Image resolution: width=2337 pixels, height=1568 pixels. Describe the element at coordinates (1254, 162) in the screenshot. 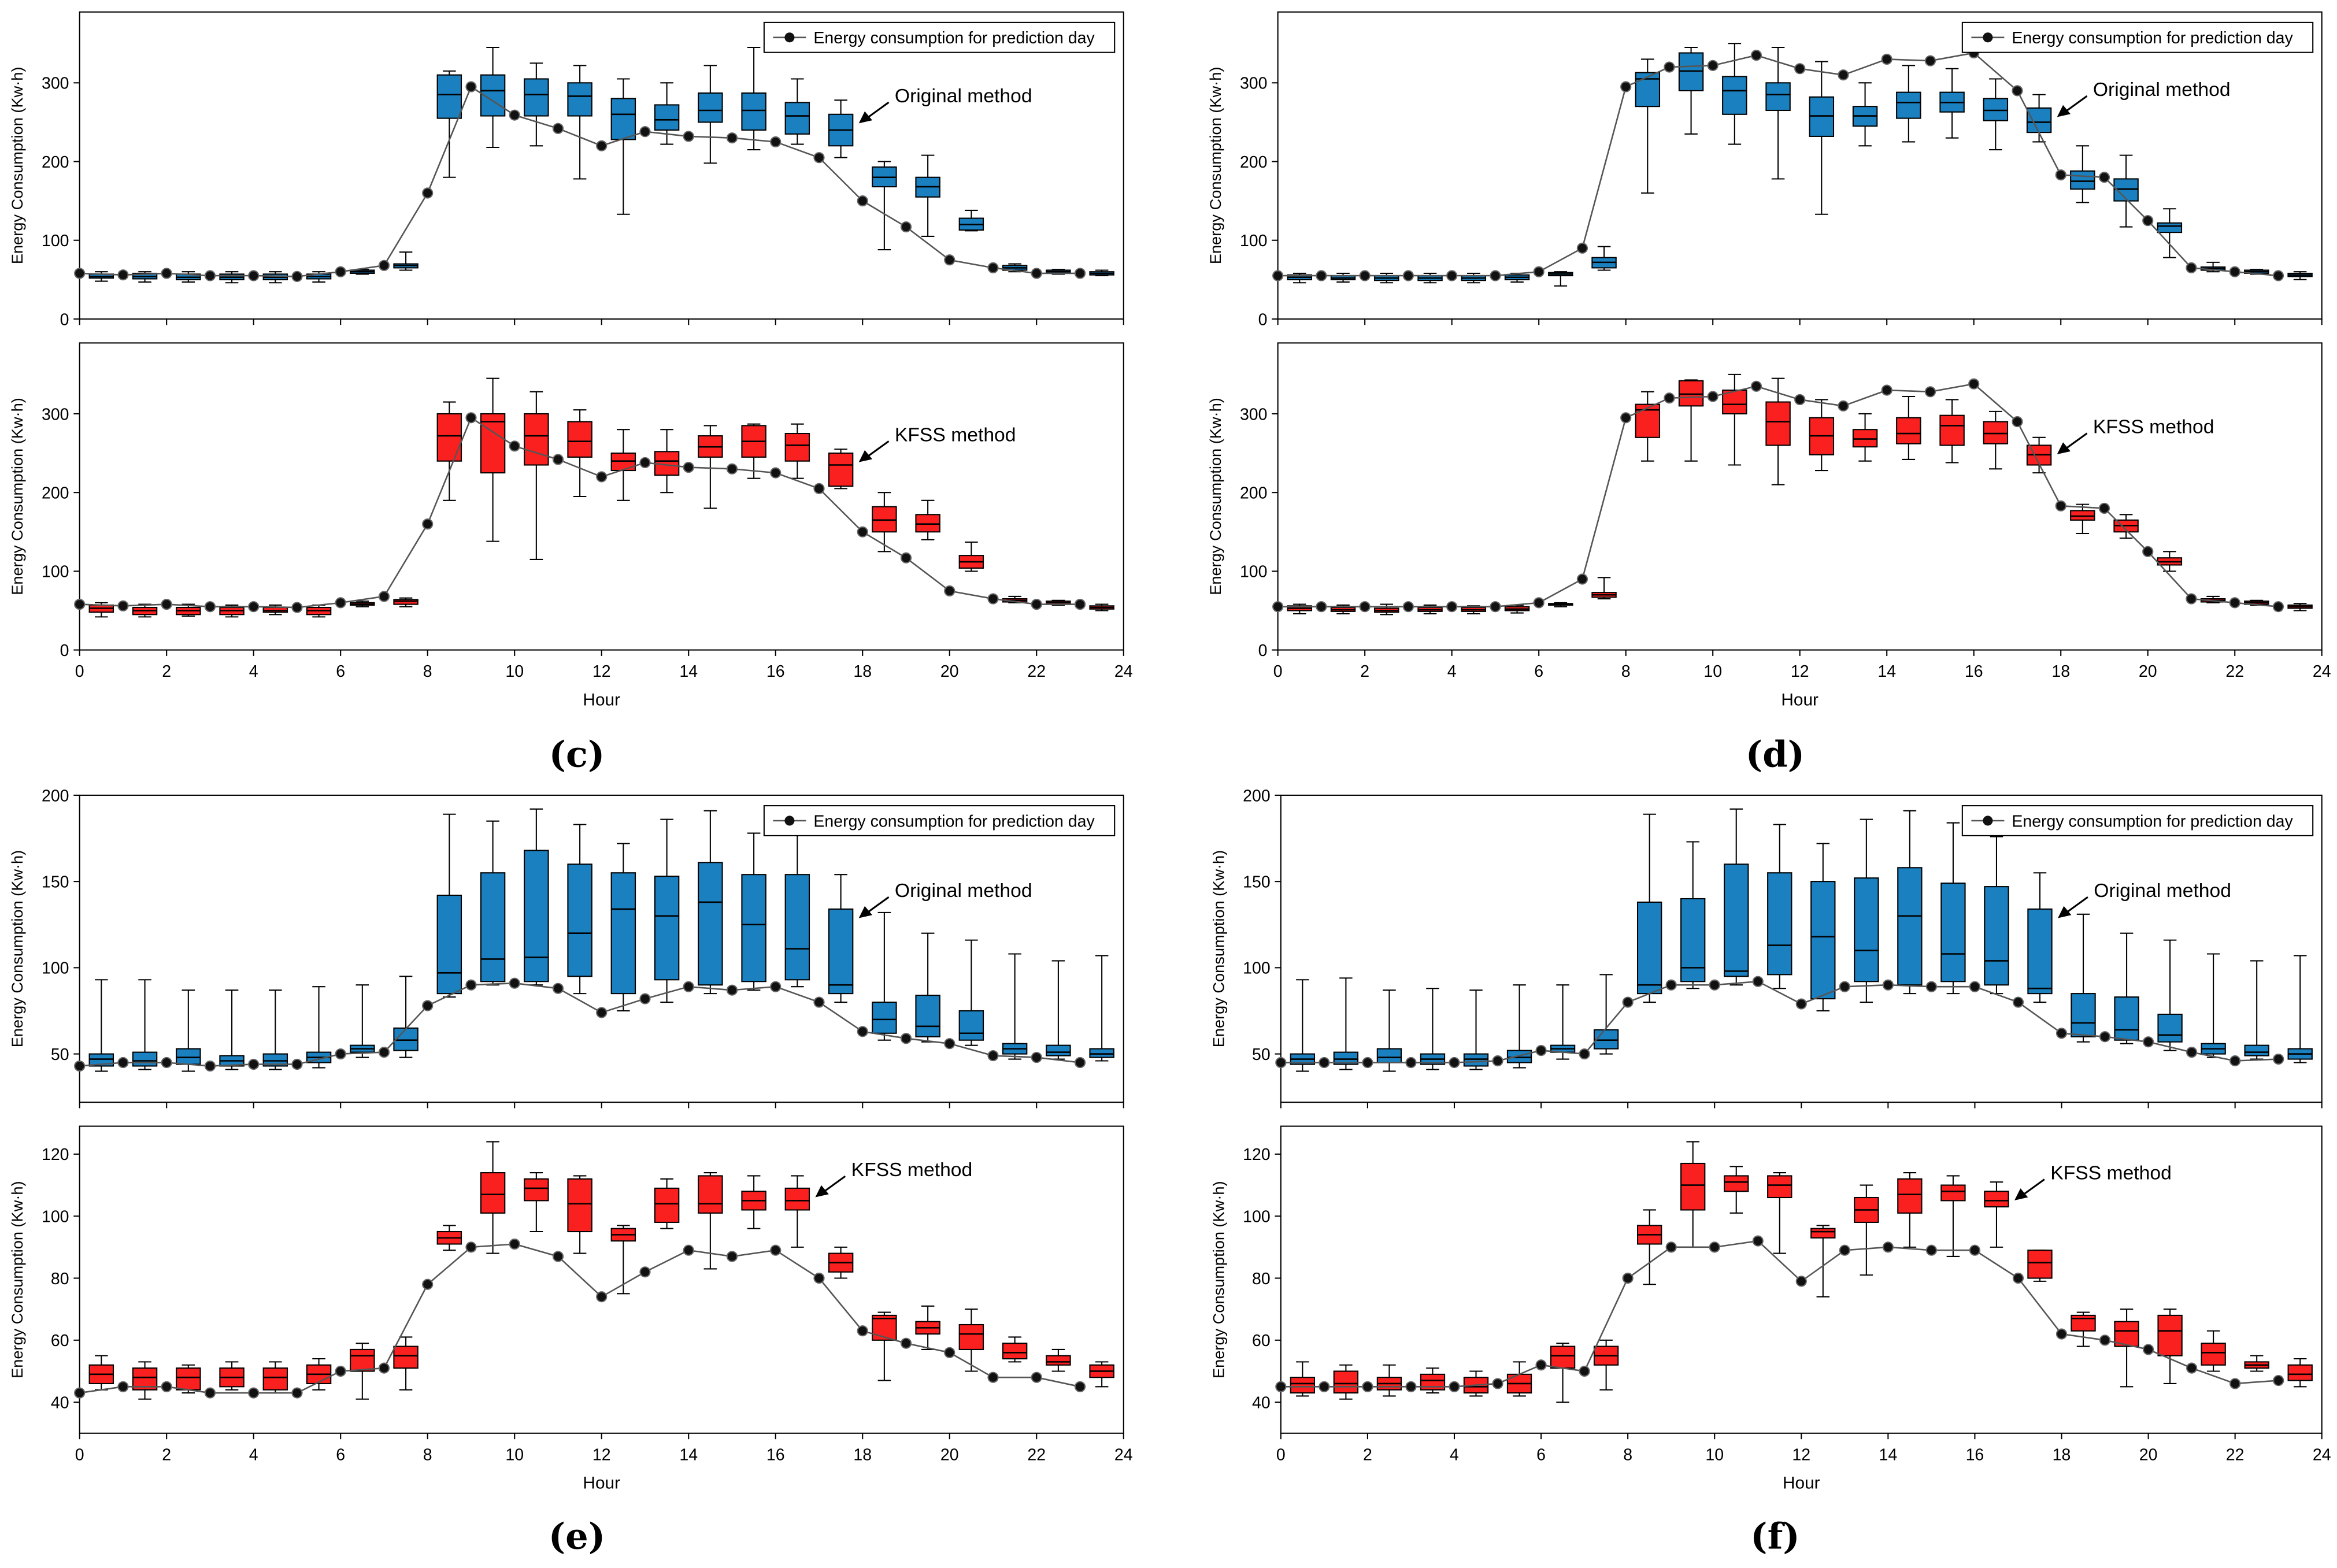

I see `y-tick-label: 200` at that location.